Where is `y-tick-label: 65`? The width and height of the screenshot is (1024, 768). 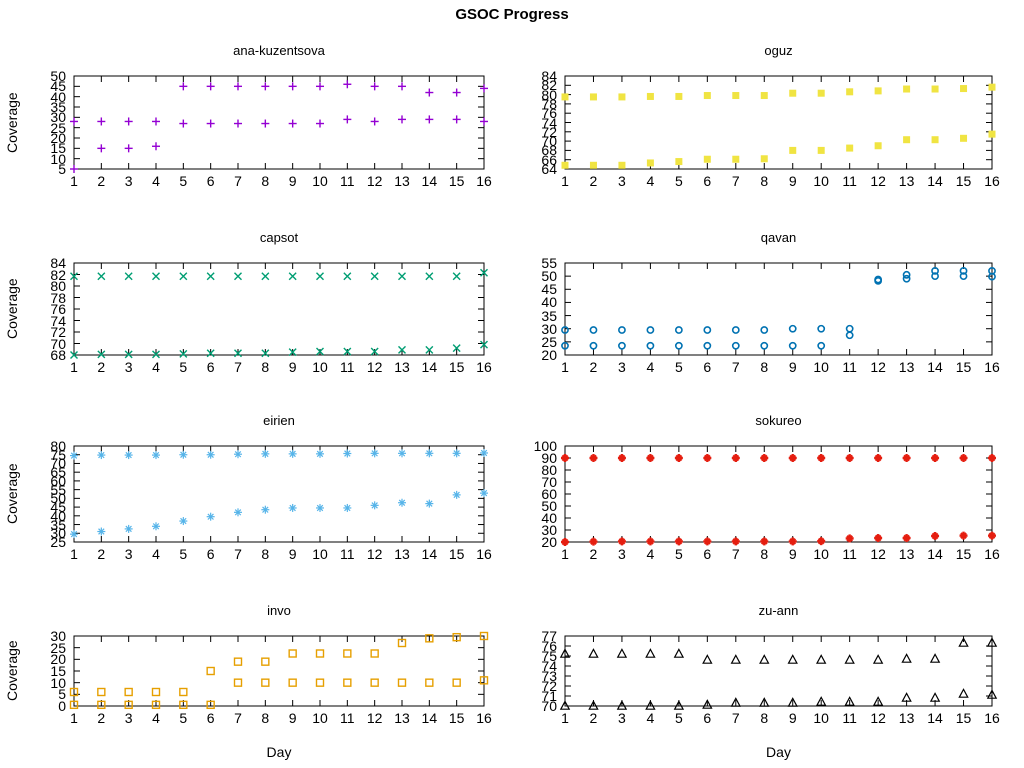 y-tick-label: 65 is located at coordinates (58, 472).